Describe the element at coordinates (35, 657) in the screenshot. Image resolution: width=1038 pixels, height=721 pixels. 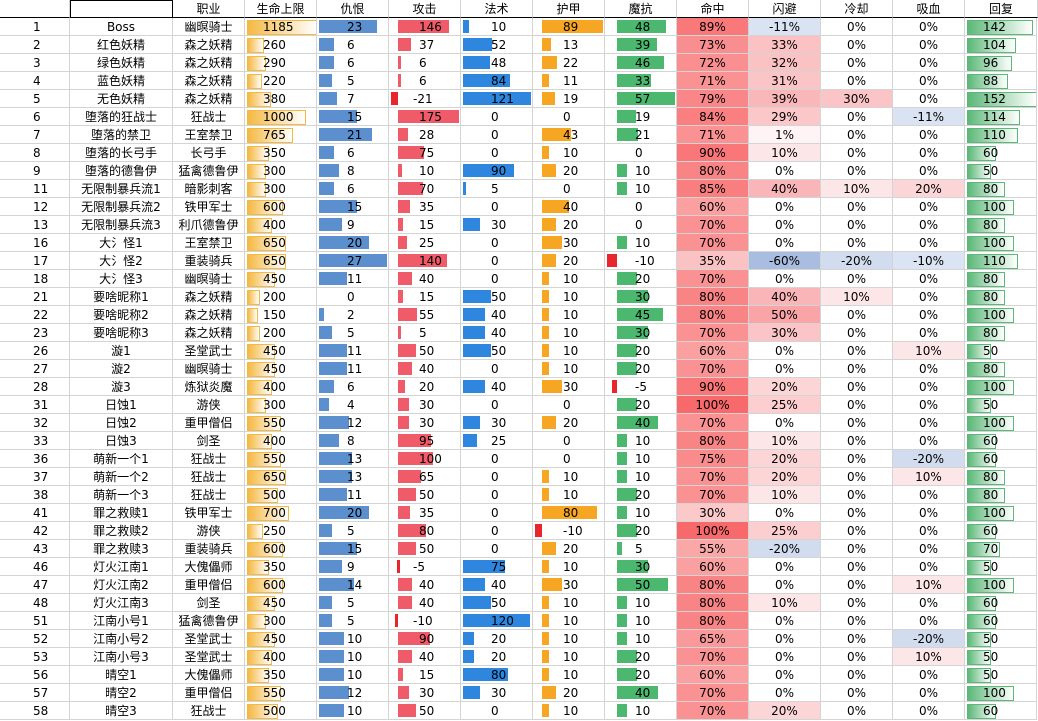
I see `cell-id: 53` at that location.